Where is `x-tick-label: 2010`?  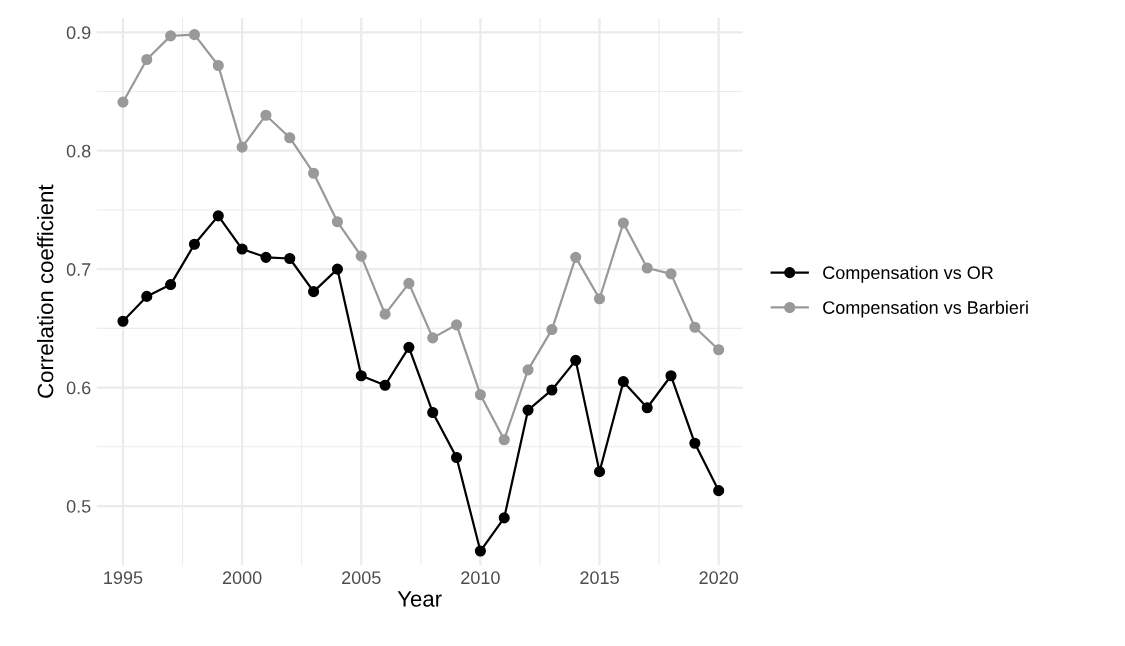 x-tick-label: 2010 is located at coordinates (480, 578).